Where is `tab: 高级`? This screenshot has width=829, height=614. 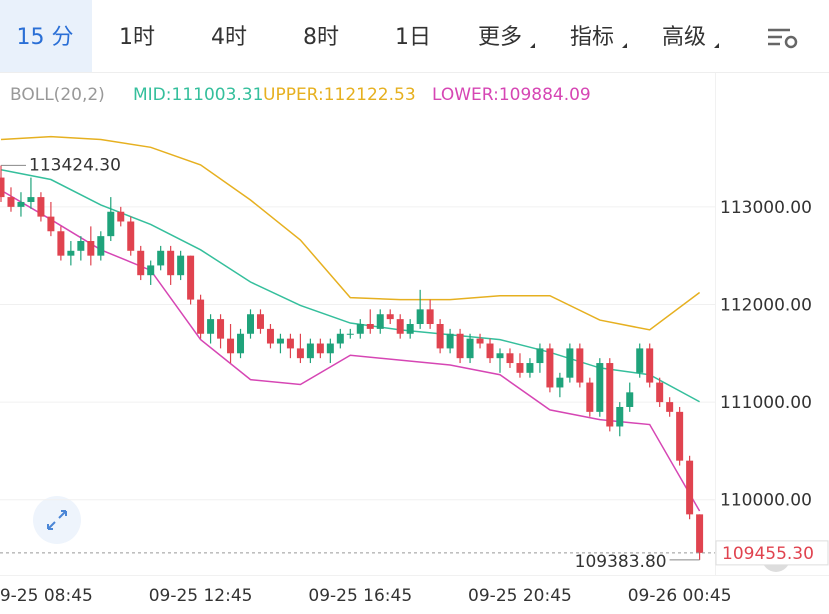
tab: 高级 is located at coordinates (684, 37).